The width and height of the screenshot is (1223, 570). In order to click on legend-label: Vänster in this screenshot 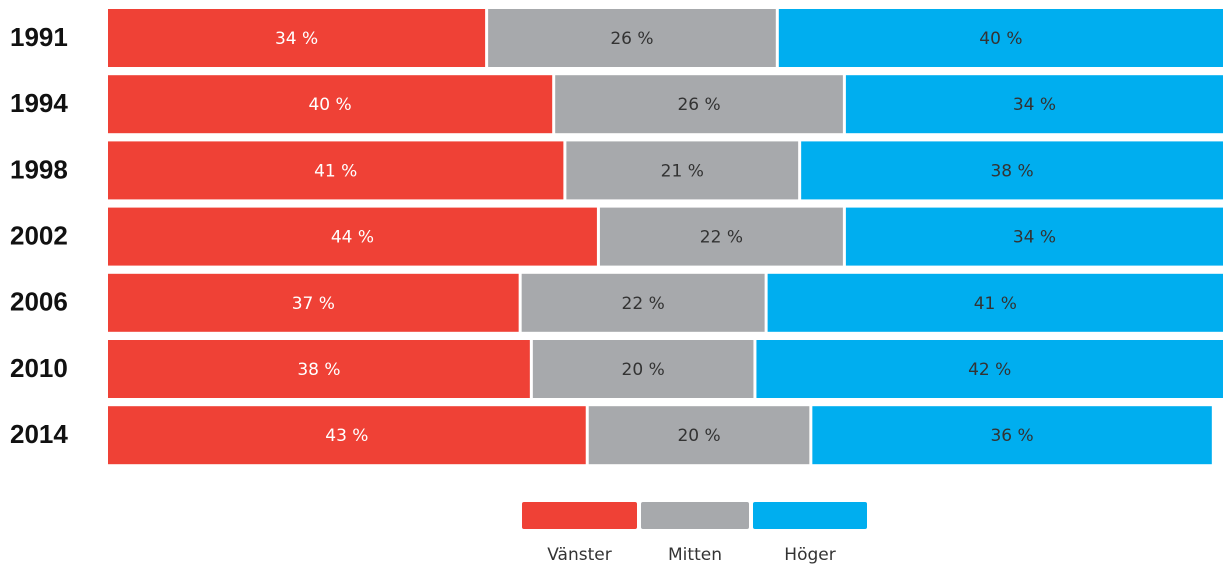, I will do `click(579, 555)`.